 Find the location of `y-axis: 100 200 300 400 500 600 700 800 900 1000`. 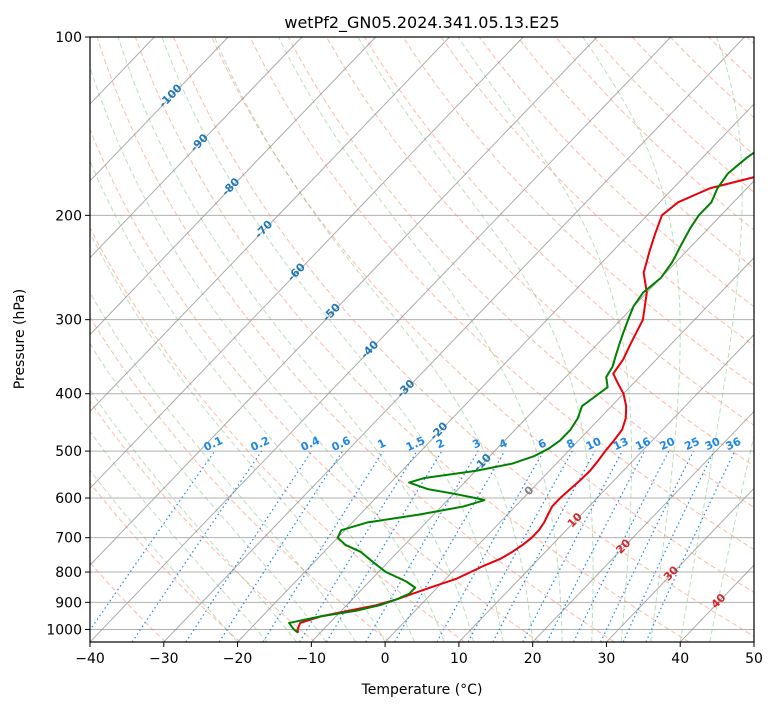

y-axis: 100 200 300 400 500 600 700 800 900 1000 is located at coordinates (68, 334).